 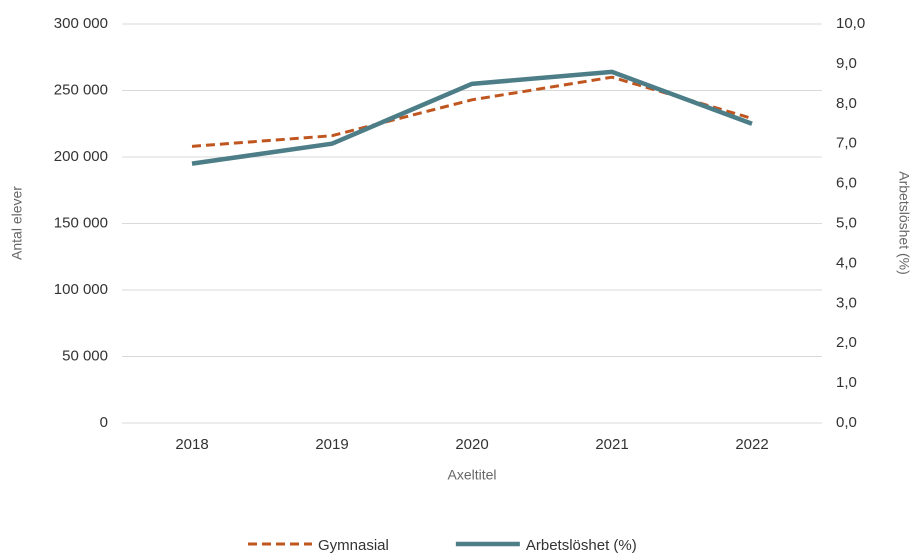 I want to click on y2-tick-label: 10,0, so click(x=850, y=23).